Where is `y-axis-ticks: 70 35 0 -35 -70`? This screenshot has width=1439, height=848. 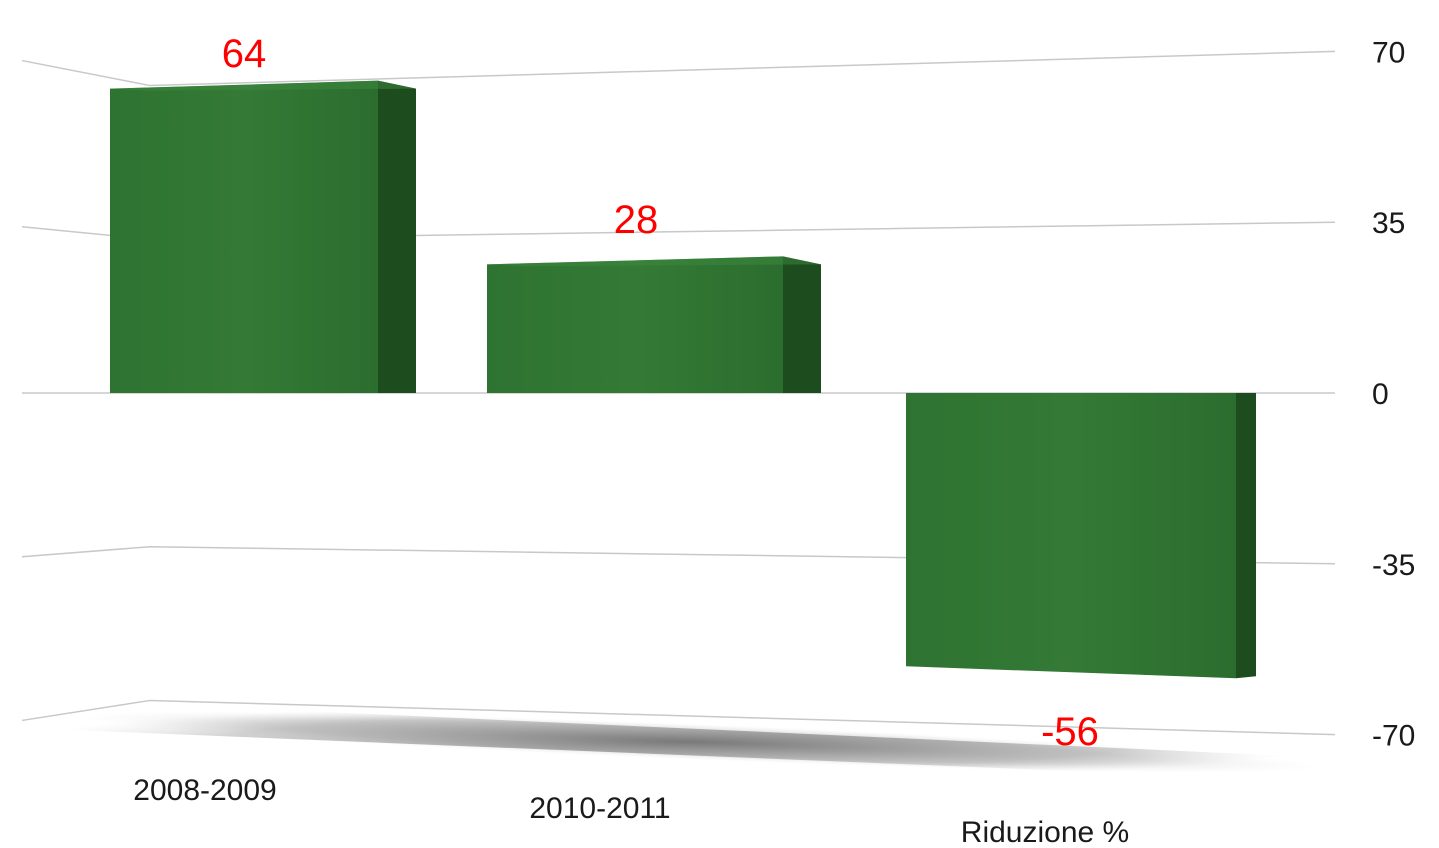
y-axis-ticks: 70 35 0 -35 -70 is located at coordinates (1393, 394).